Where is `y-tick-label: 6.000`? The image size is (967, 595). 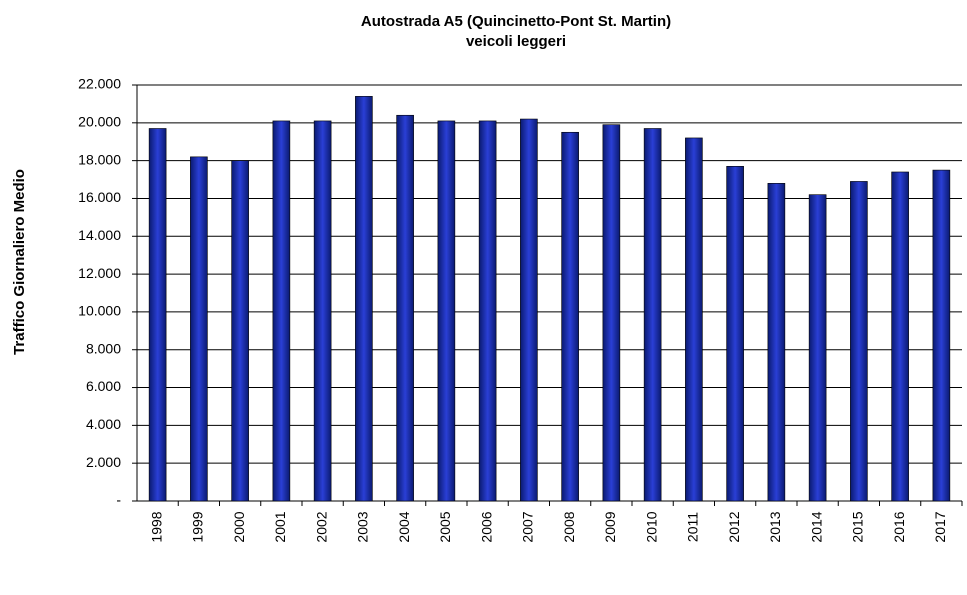 y-tick-label: 6.000 is located at coordinates (103, 386).